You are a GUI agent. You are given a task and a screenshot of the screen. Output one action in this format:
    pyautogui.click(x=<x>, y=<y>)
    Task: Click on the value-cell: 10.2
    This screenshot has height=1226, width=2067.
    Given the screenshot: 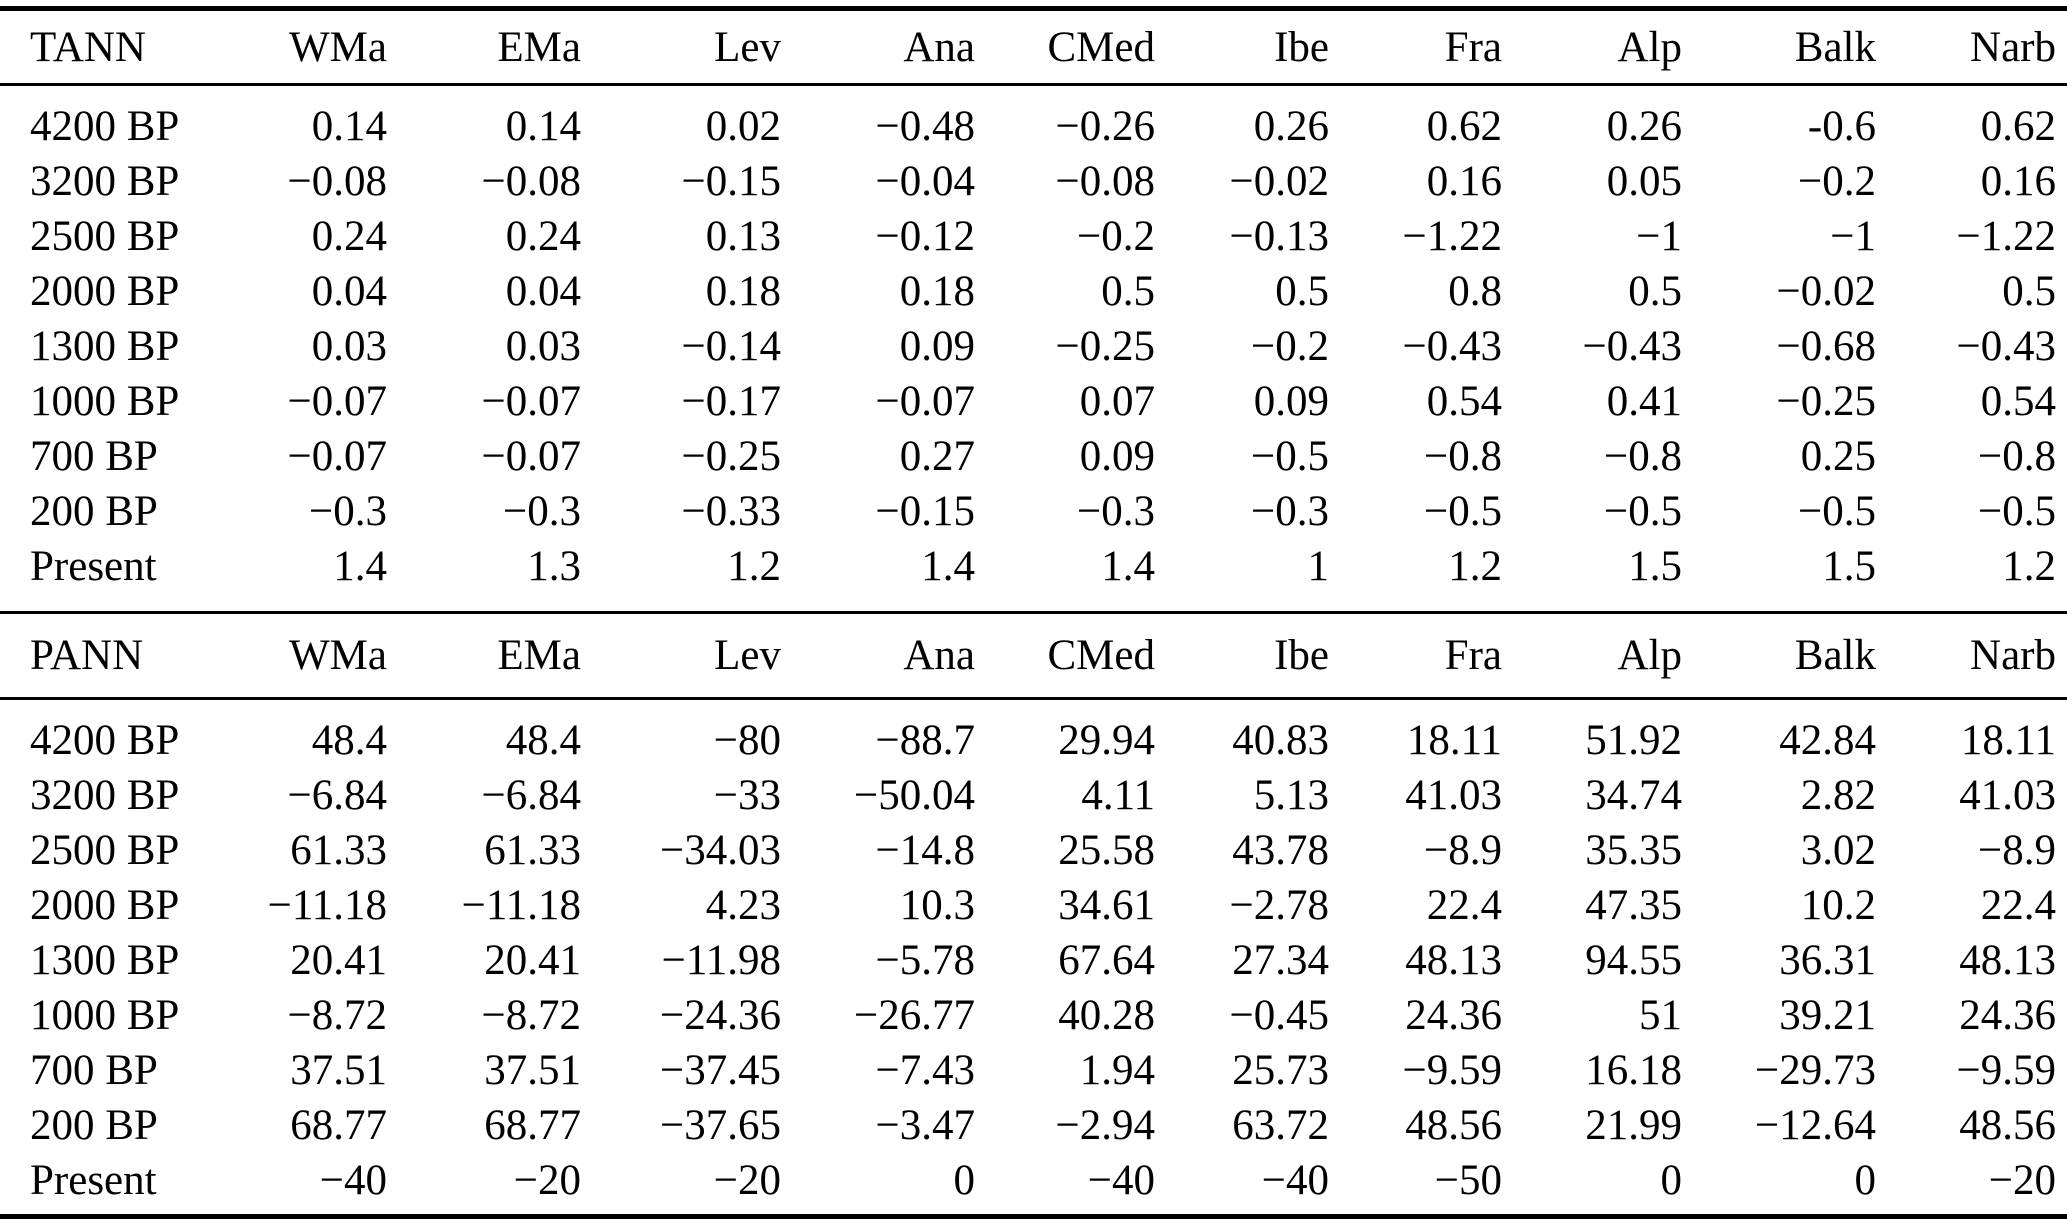 What is the action you would take?
    pyautogui.click(x=1838, y=905)
    